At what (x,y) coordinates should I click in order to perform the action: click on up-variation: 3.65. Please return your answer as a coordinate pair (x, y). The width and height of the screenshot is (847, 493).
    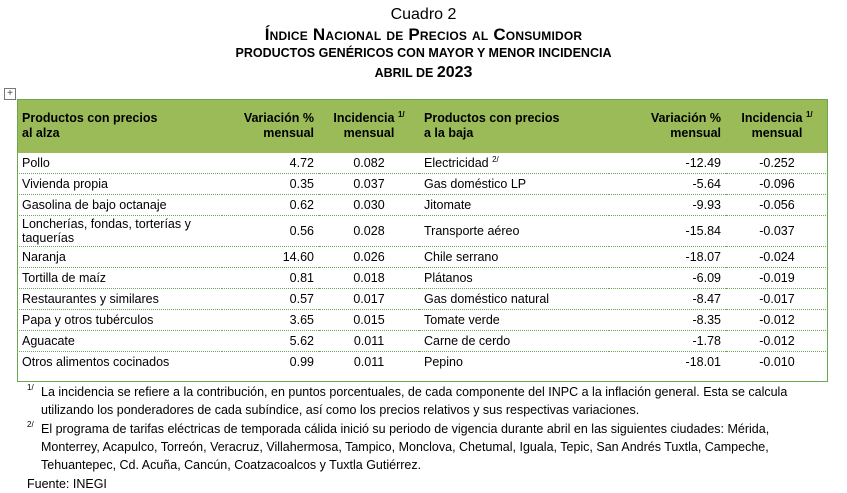
    Looking at the image, I should click on (270, 320).